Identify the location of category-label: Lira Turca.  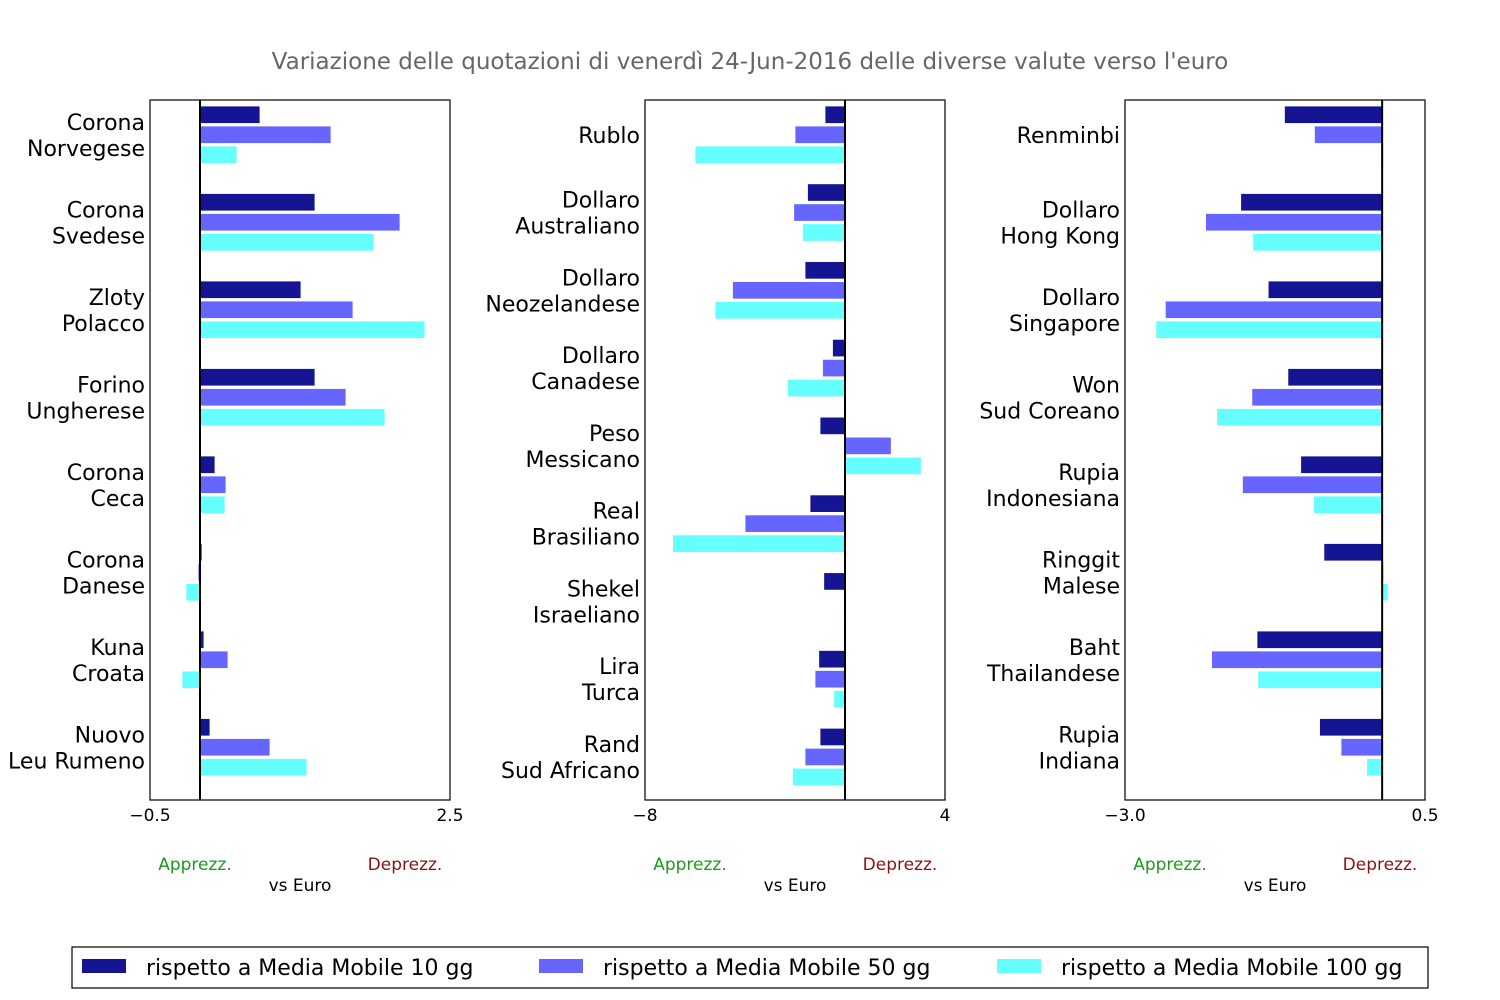
(610, 680).